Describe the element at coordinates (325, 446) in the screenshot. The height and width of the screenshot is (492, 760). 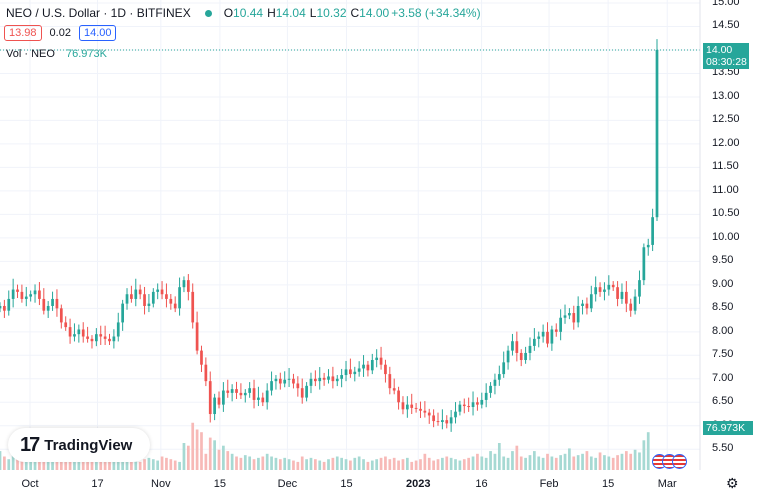
I see `volume-bars` at that location.